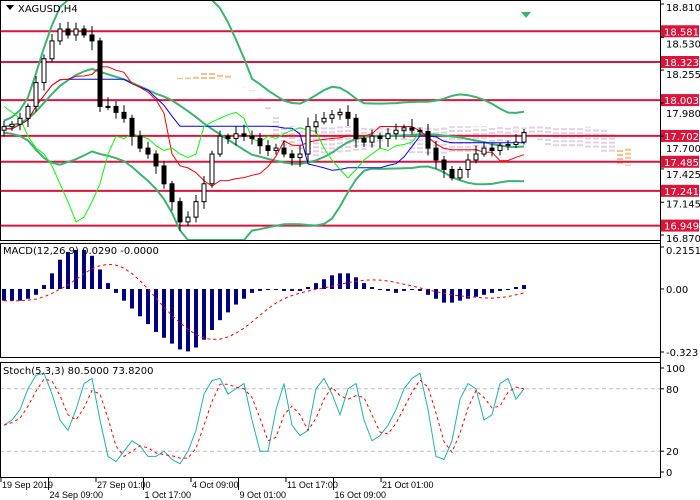 This screenshot has height=500, width=700. I want to click on macd-tick-label: 0.2151, so click(683, 251).